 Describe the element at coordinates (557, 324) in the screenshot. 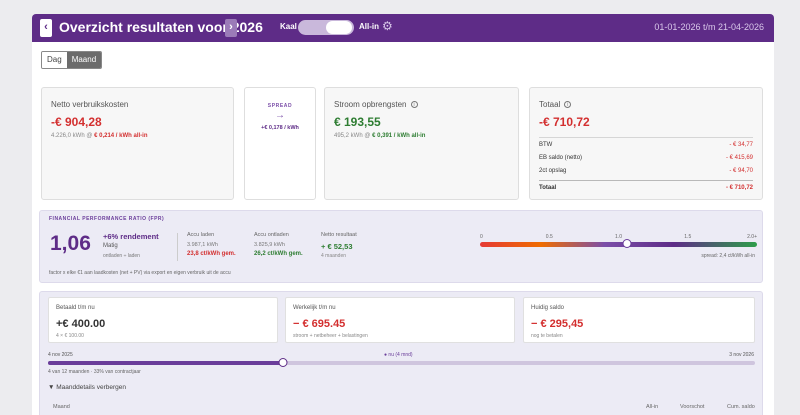

I see `saldo-value: − € 295,45` at that location.